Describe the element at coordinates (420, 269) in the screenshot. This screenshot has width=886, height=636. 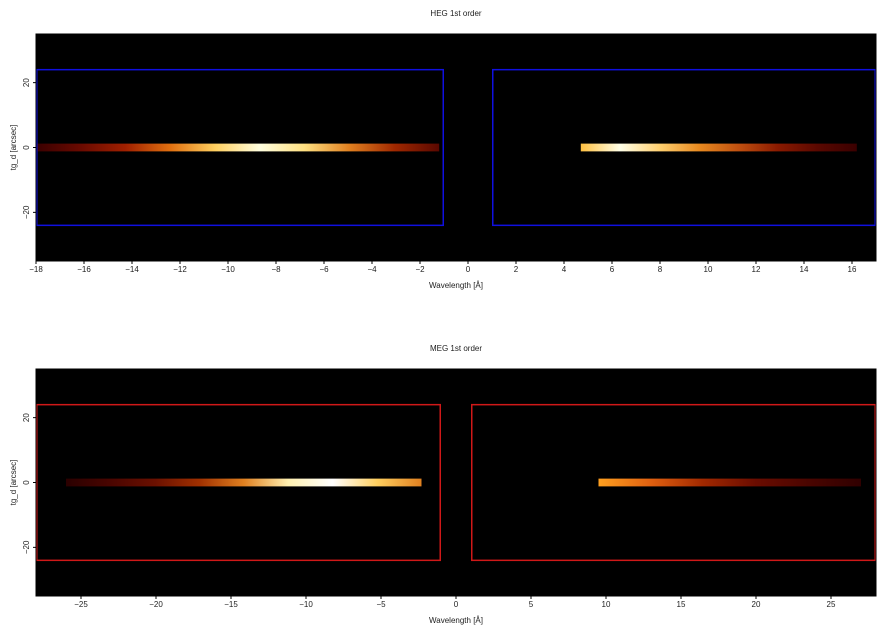
I see `x-tick-label: −2` at that location.